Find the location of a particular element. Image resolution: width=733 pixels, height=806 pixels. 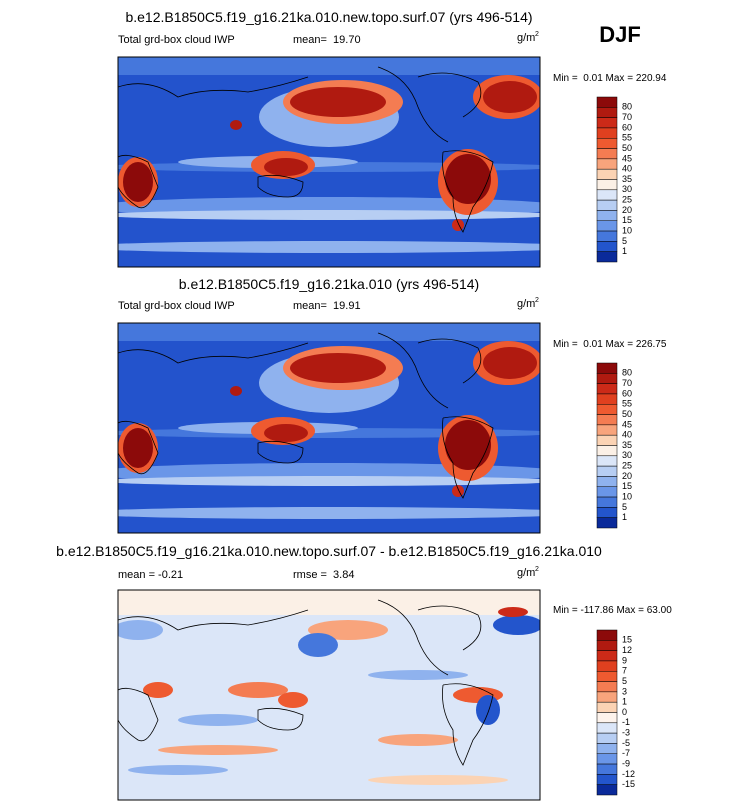

colorbar-label: 10 is located at coordinates (627, 496).